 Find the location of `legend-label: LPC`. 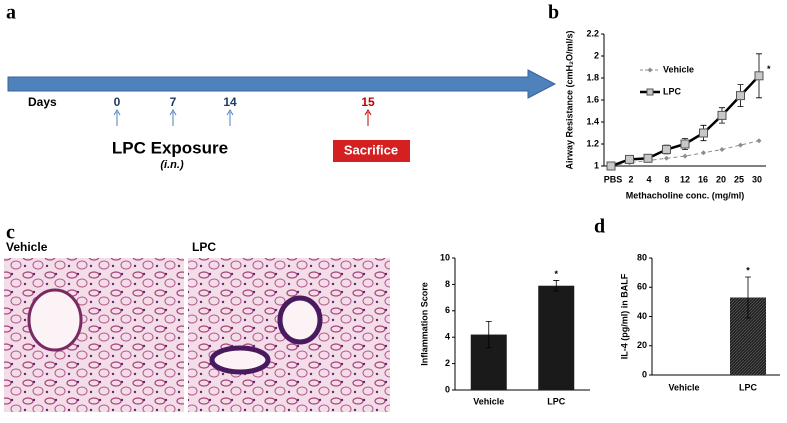

legend-label: LPC is located at coordinates (672, 91).